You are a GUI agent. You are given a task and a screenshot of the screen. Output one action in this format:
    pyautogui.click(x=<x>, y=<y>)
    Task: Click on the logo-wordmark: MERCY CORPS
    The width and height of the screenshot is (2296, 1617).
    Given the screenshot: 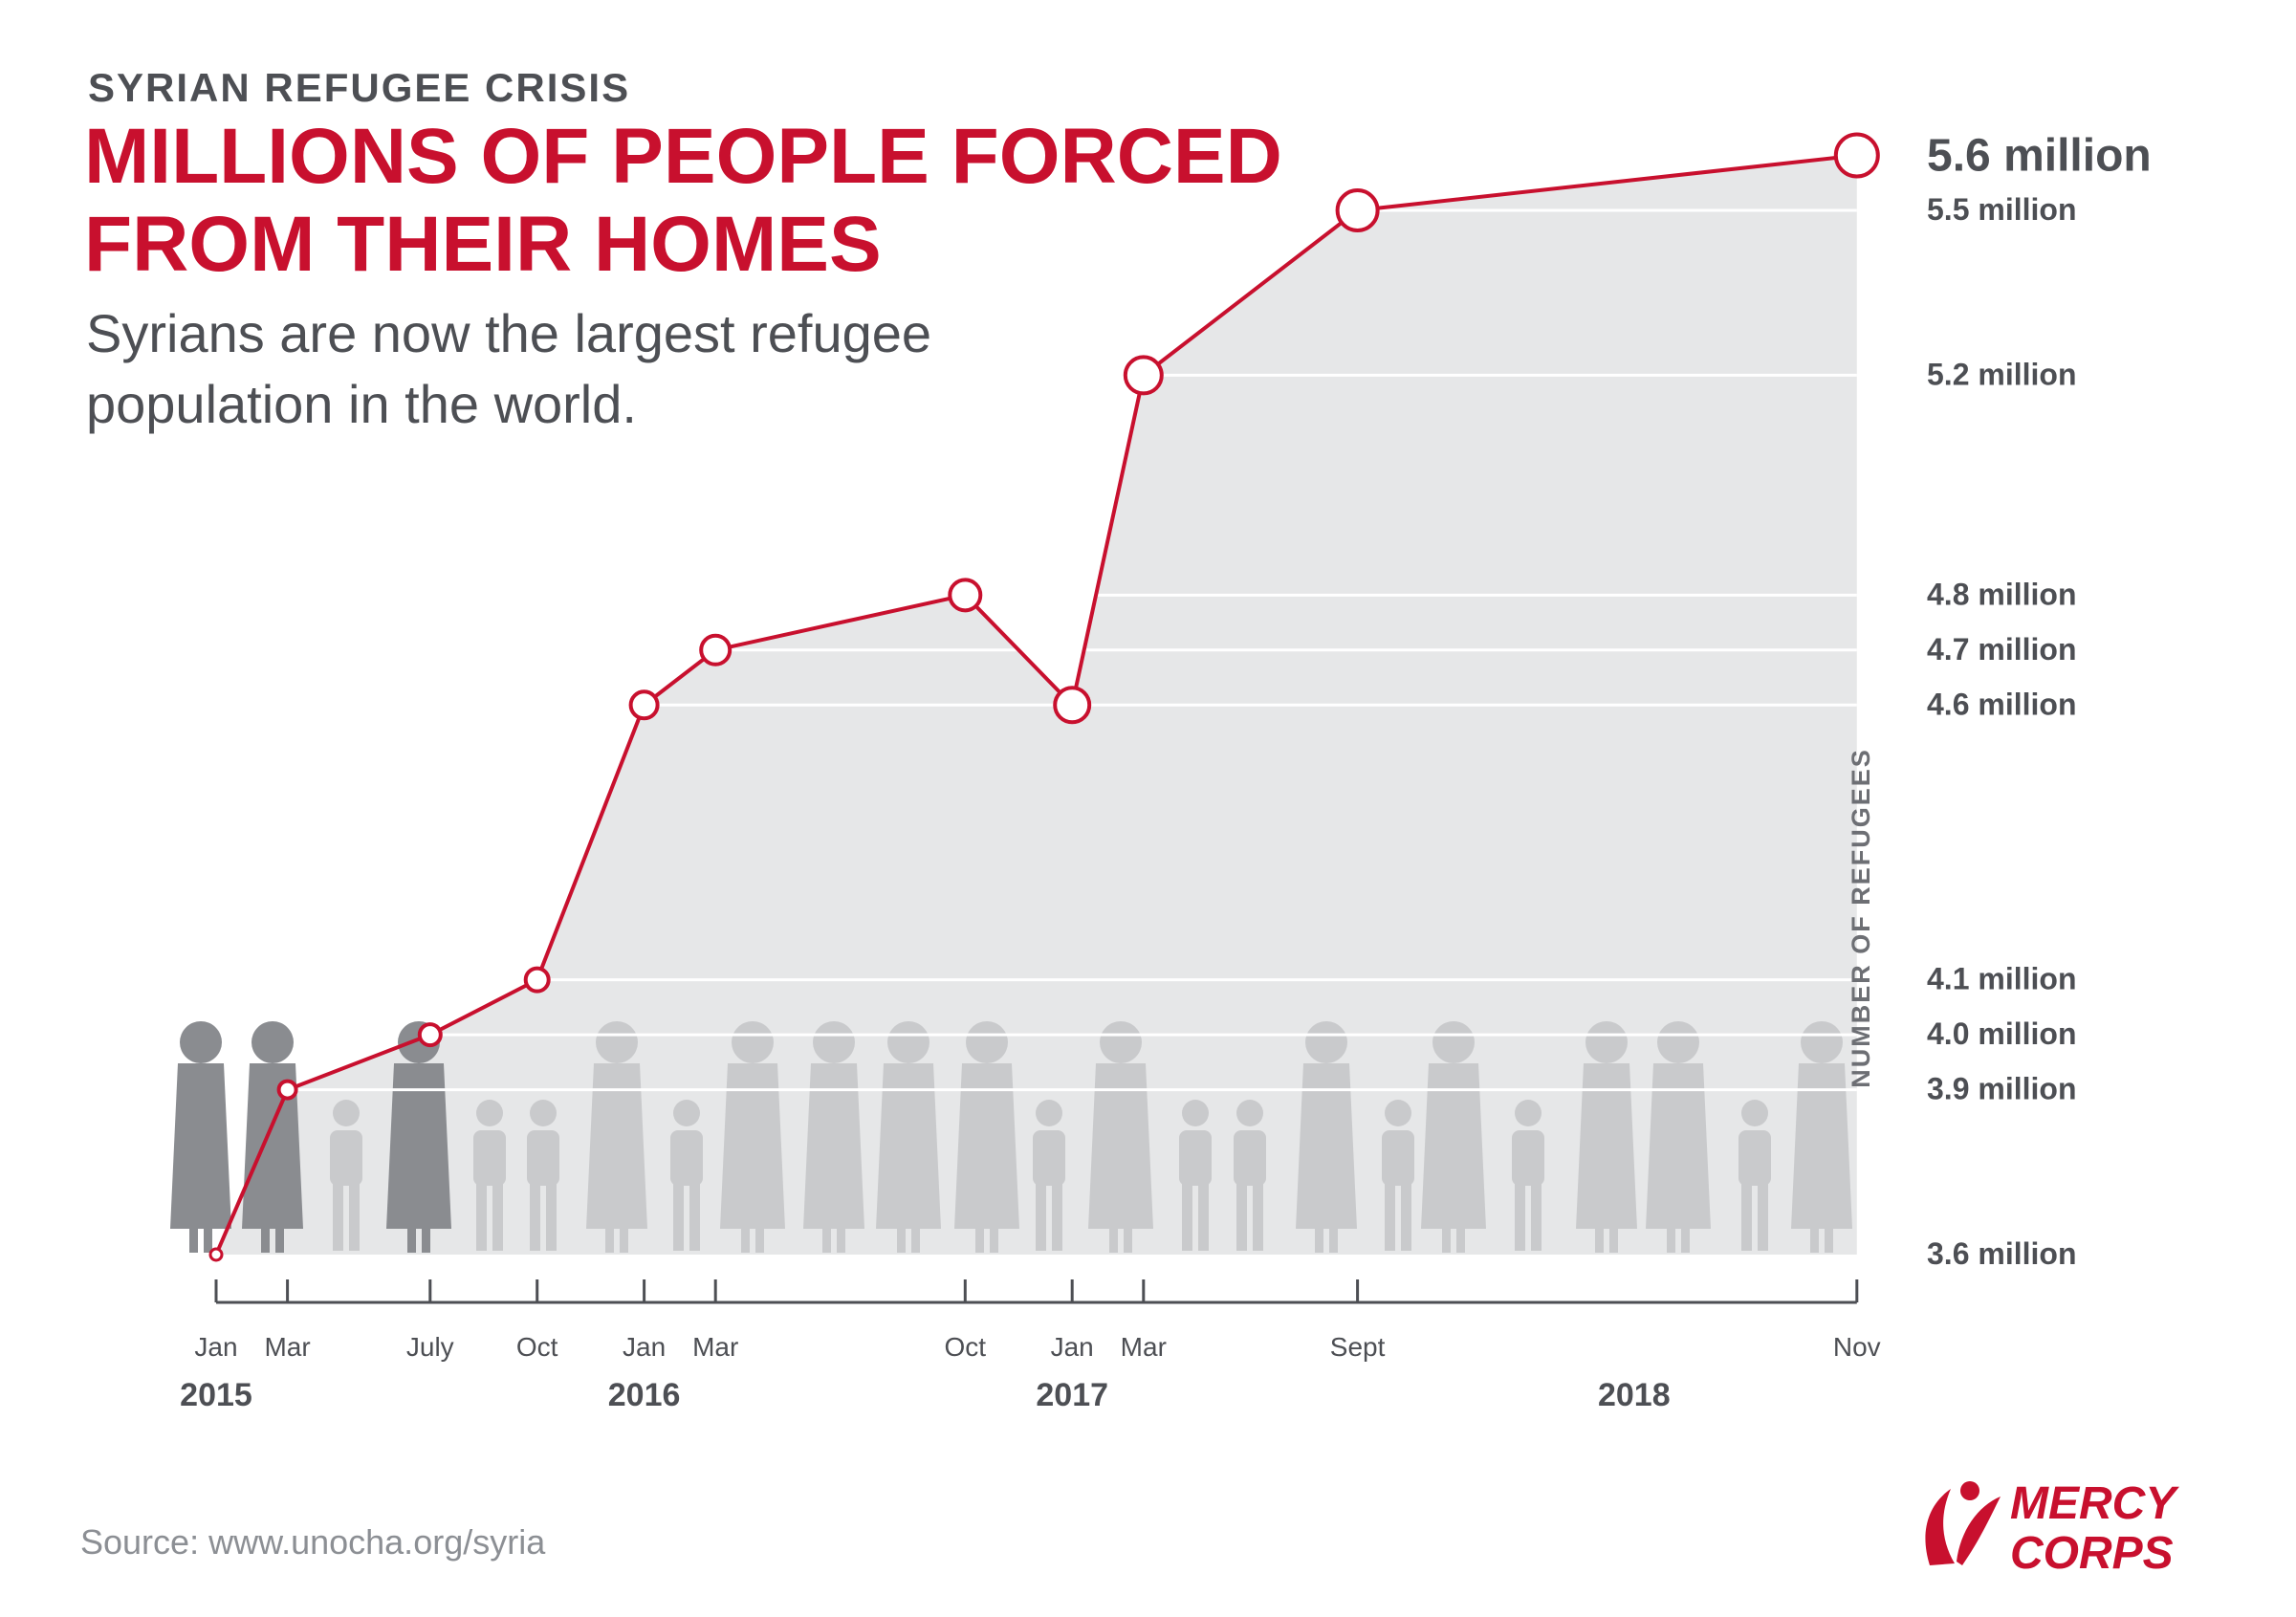 What is the action you would take?
    pyautogui.click(x=2093, y=1529)
    